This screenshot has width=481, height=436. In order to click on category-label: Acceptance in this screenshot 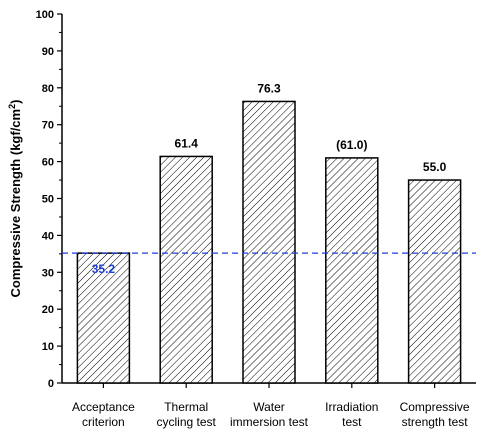, I will do `click(103, 407)`.